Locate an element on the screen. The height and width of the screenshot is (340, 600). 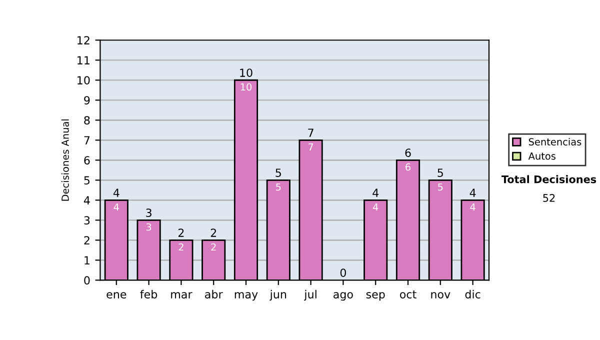
x-tick-label: jul is located at coordinates (310, 295).